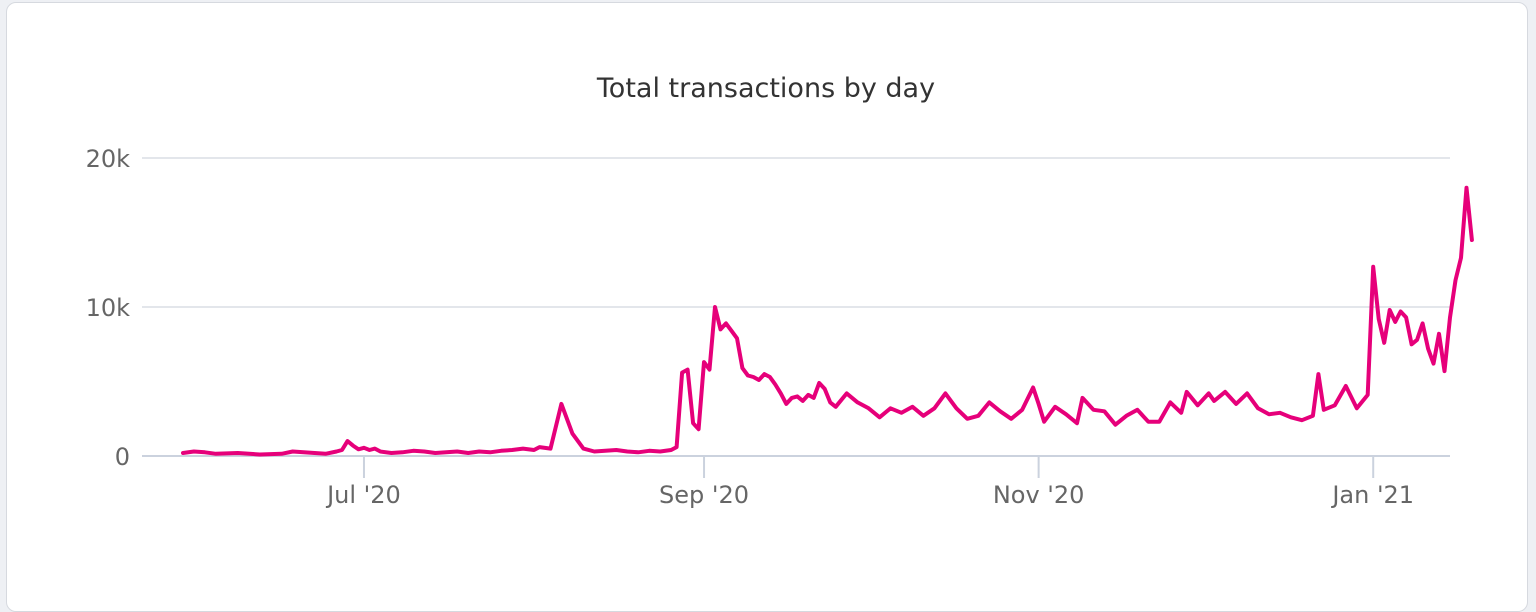  I want to click on y-tick-label: 10k, so click(108, 308).